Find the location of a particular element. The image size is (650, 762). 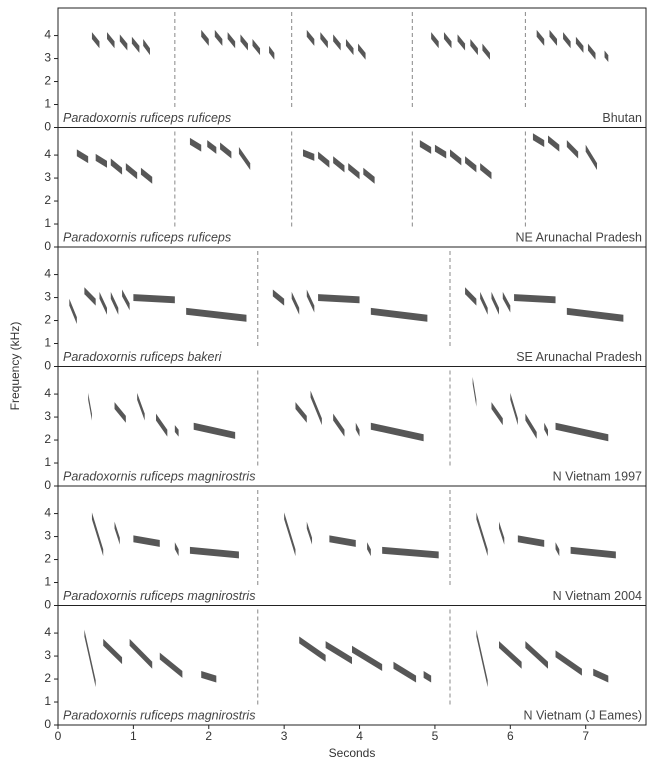

location-label: N Vietnam (J Eames) is located at coordinates (582, 715).